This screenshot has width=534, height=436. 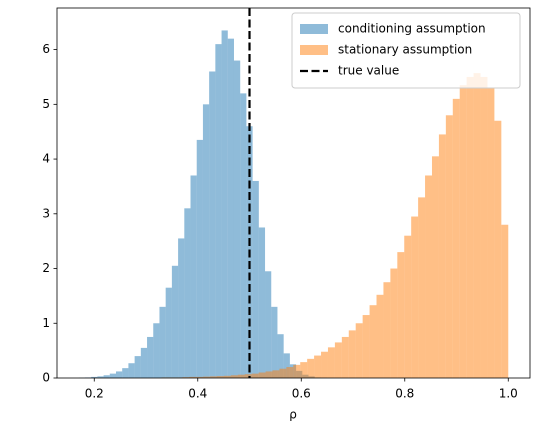 I want to click on x-tick-label: 0.6, so click(x=301, y=394).